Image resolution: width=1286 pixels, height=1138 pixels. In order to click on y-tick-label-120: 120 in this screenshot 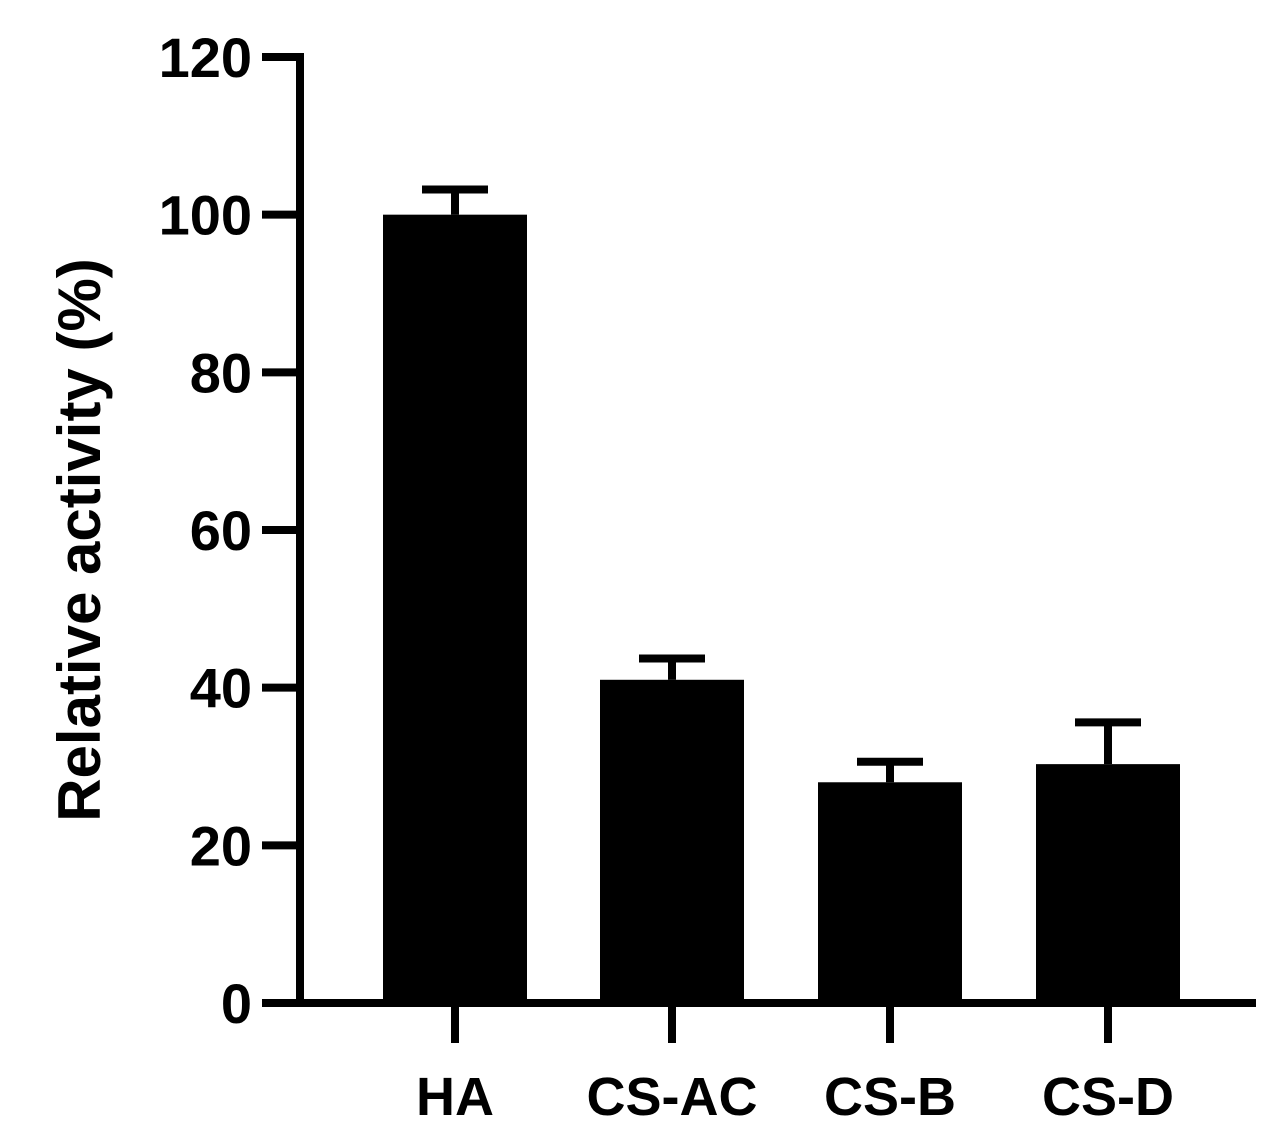, I will do `click(205, 57)`.